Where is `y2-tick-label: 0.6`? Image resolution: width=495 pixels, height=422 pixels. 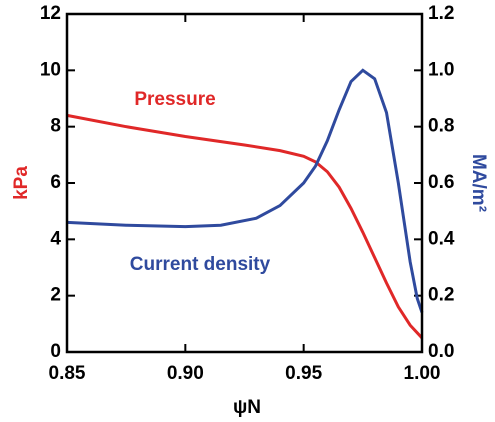
y2-tick-label: 0.6 is located at coordinates (441, 182).